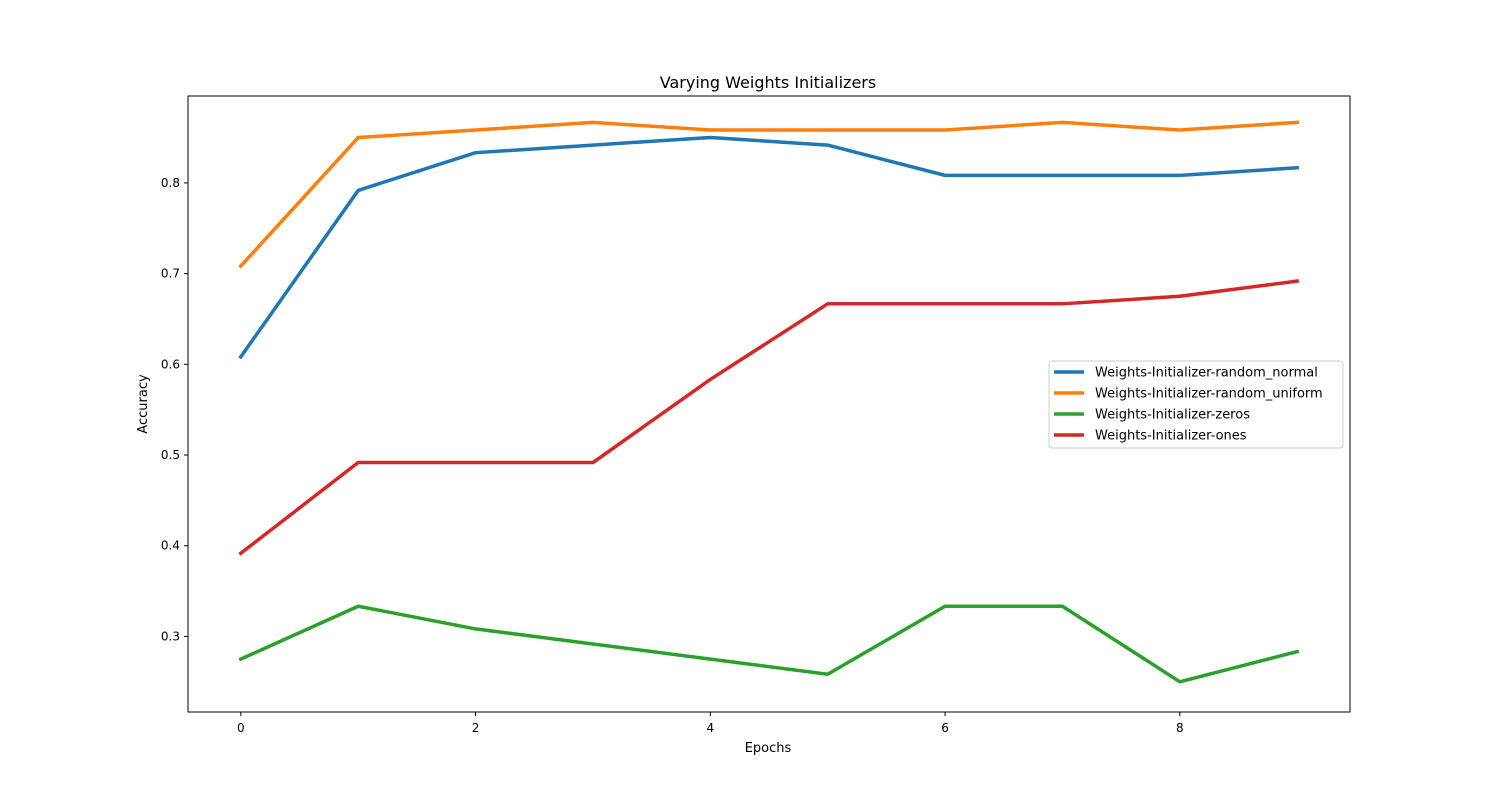 The width and height of the screenshot is (1500, 800). What do you see at coordinates (1206, 373) in the screenshot?
I see `legend-label: Weights-Initializer-random_normal` at bounding box center [1206, 373].